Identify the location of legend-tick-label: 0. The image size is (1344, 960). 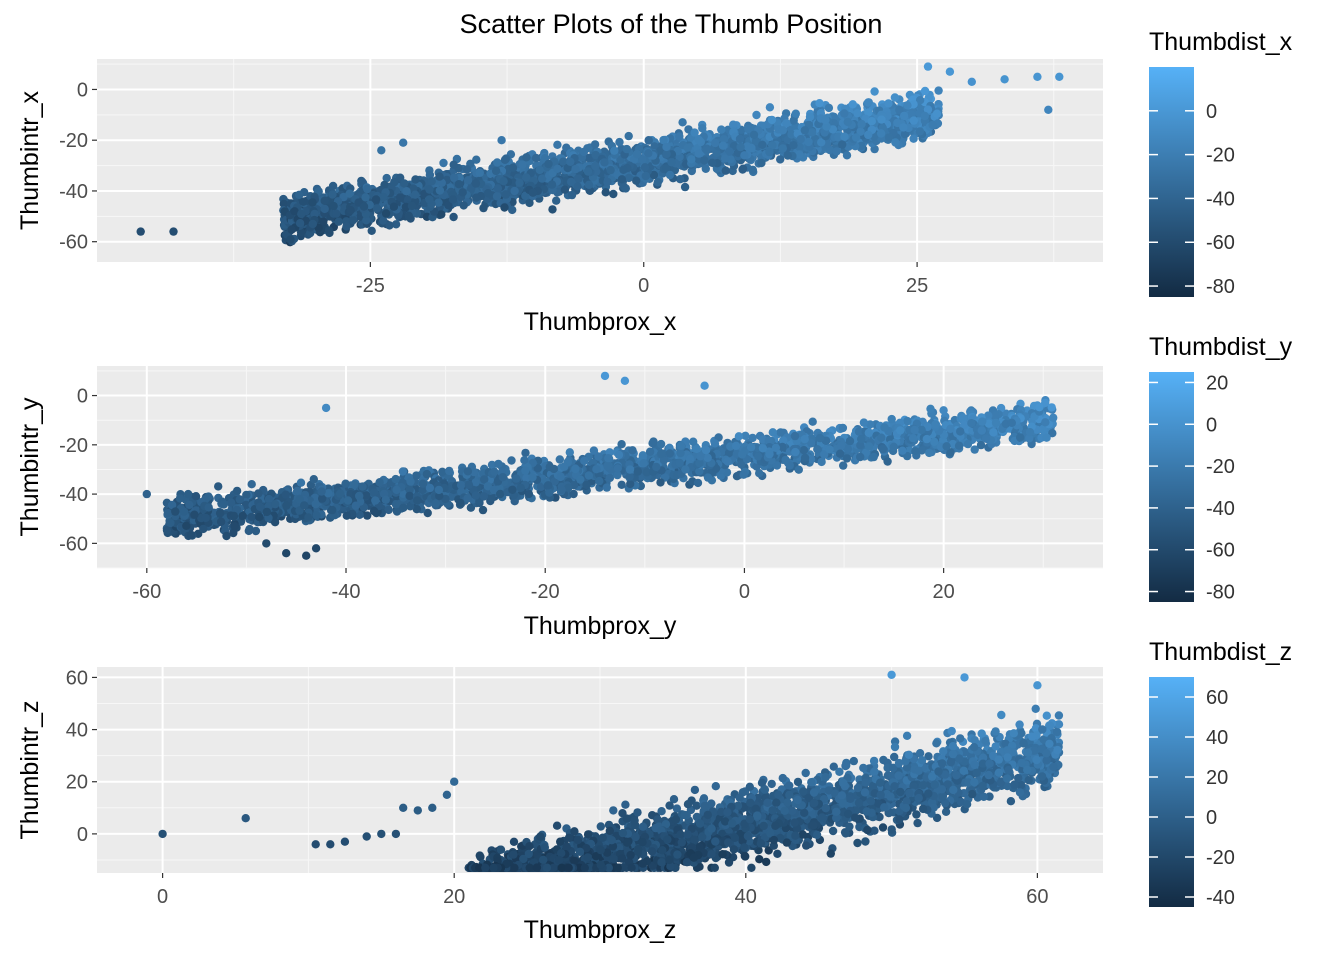
(1211, 112).